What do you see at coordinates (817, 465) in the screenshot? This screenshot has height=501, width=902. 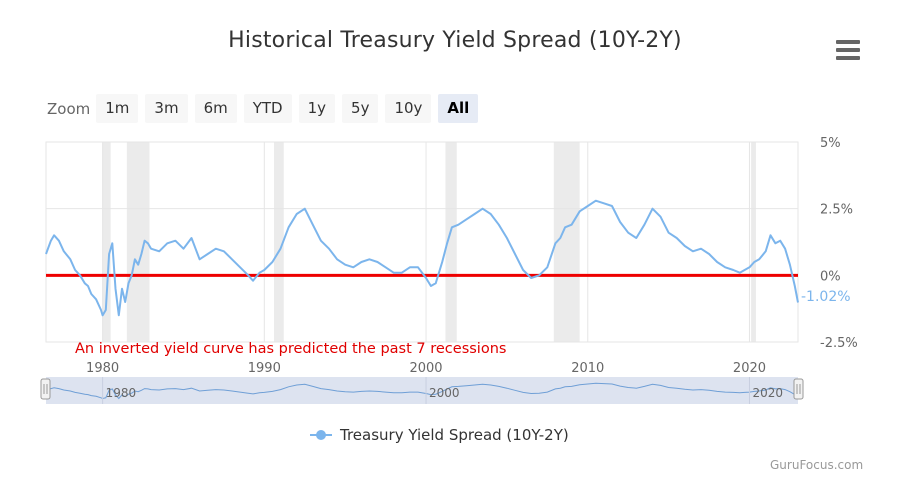 I see `credit-text: GuruFocus.com` at bounding box center [817, 465].